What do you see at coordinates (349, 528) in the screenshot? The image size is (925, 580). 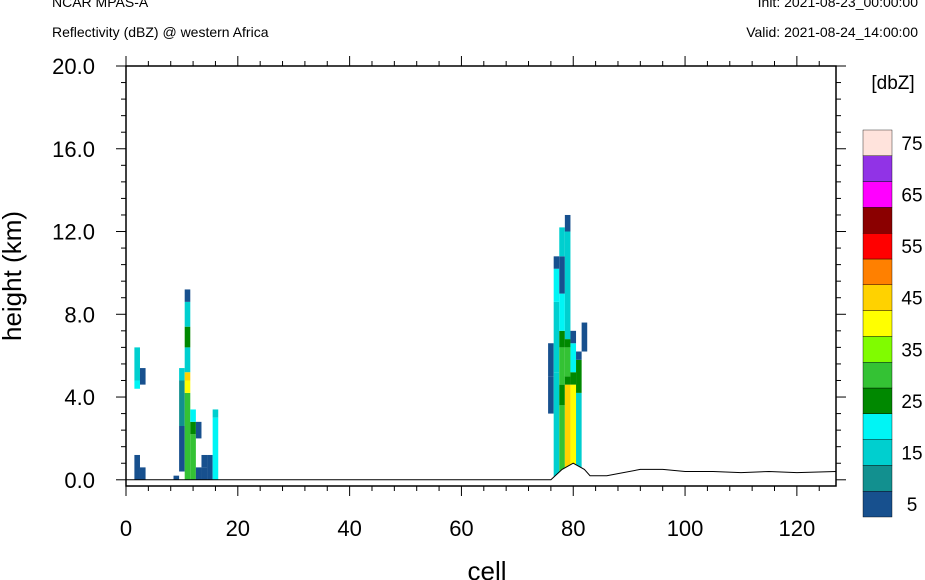 I see `x-tick-label: 40` at bounding box center [349, 528].